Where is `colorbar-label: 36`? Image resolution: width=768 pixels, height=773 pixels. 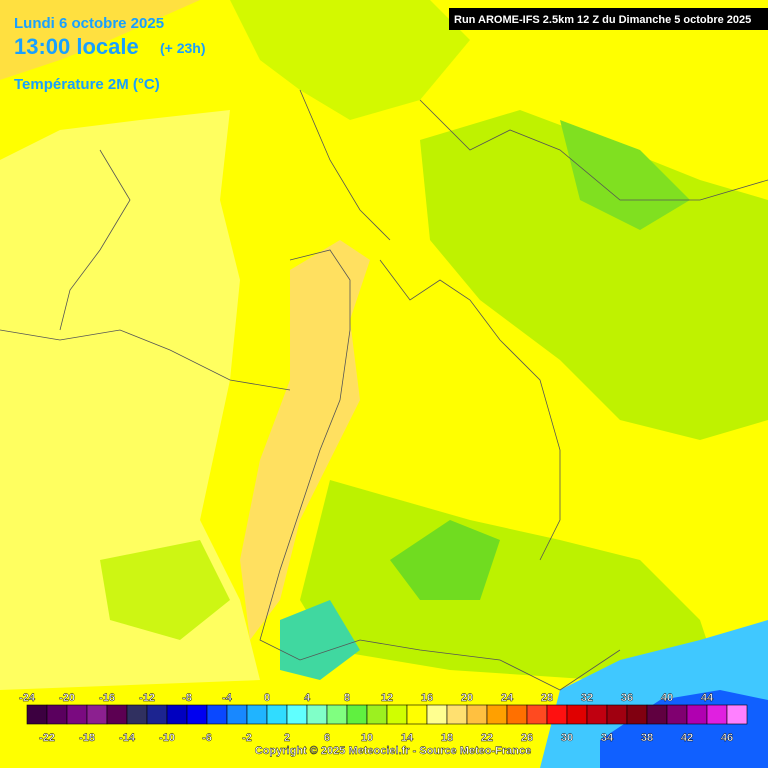 colorbar-label: 36 is located at coordinates (627, 698).